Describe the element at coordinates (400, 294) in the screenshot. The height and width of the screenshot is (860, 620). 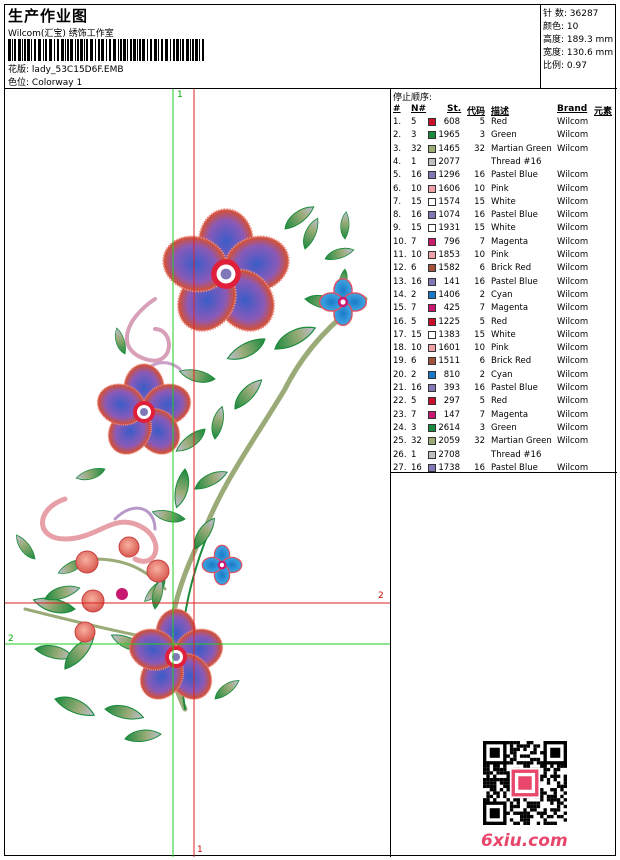
I see `row-index: 14.` at that location.